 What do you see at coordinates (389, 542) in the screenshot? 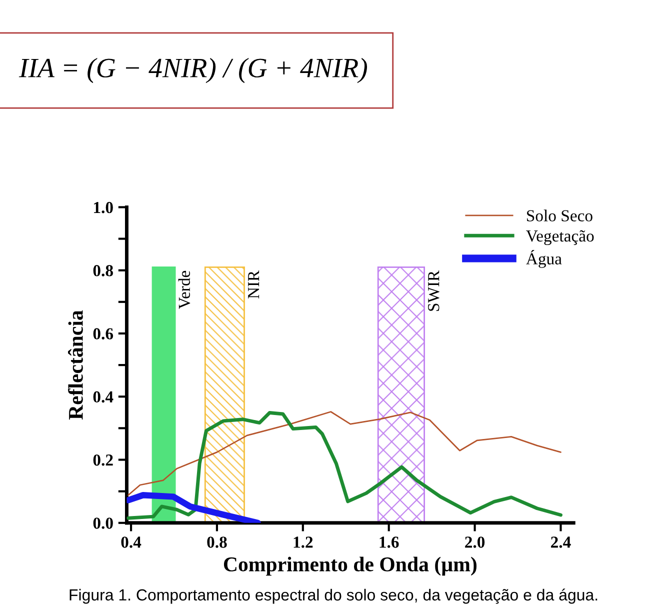
I see `x-tick-label: 1.6` at bounding box center [389, 542].